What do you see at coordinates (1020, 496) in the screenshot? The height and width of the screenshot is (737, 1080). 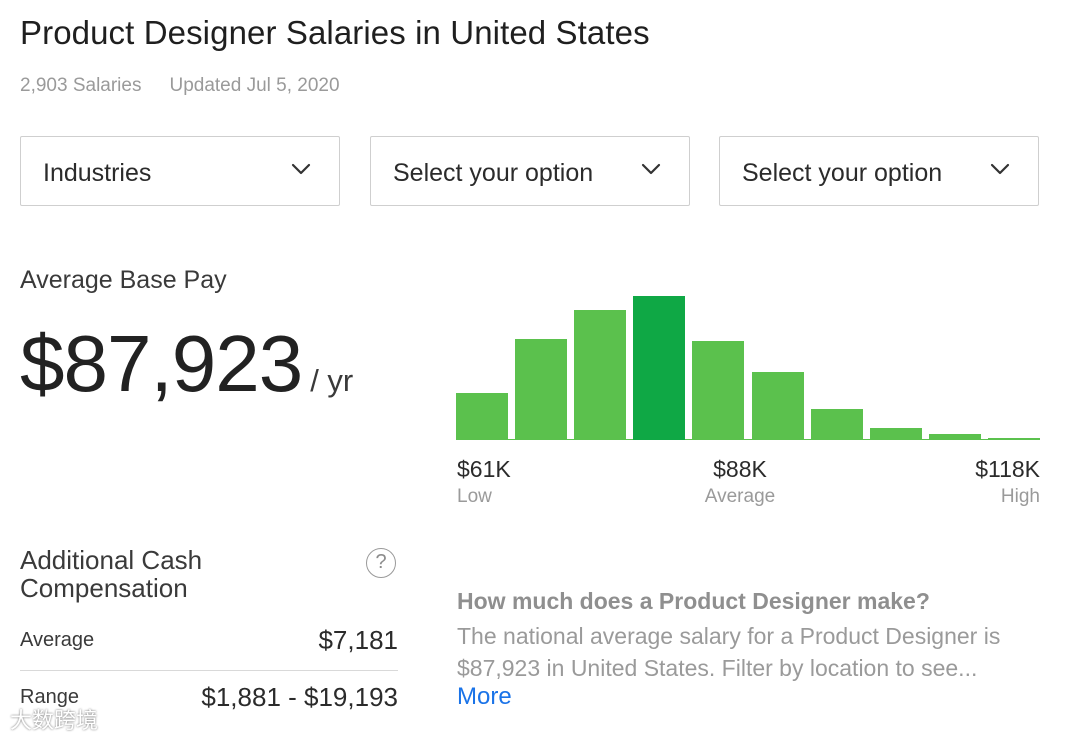 I see `high-label: High` at bounding box center [1020, 496].